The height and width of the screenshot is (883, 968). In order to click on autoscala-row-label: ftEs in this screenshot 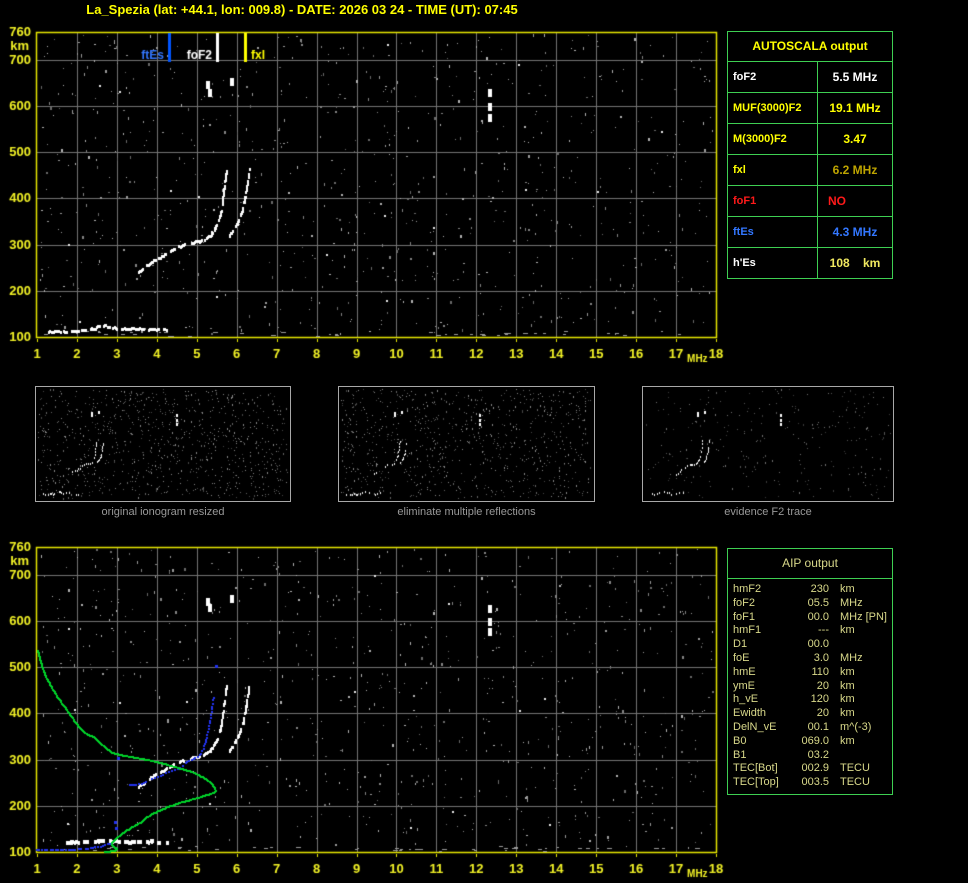, I will do `click(773, 232)`.